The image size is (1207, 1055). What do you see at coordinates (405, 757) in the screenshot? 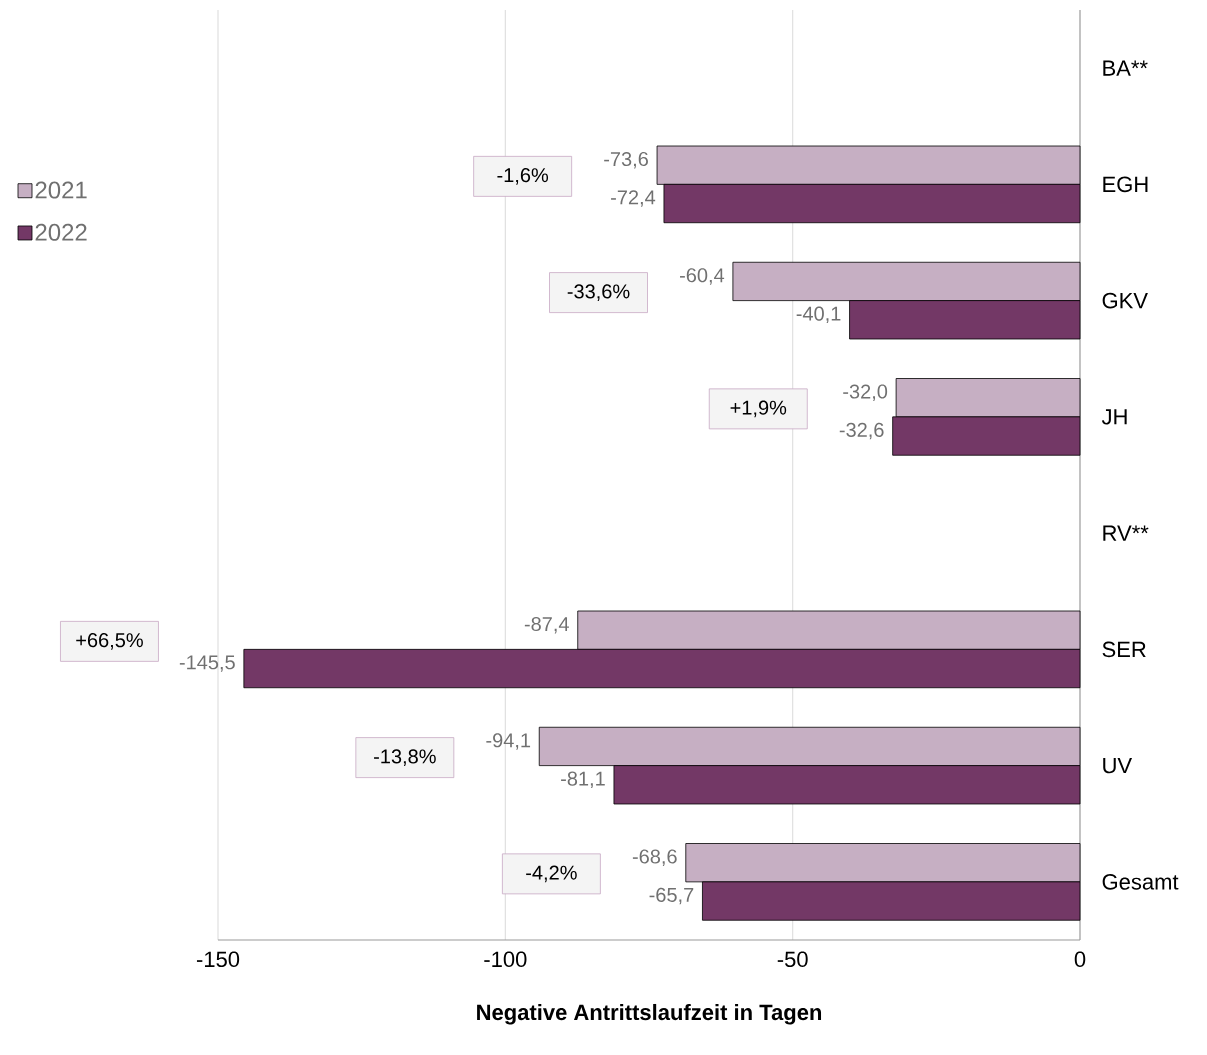
I see `annotation: -13,8%` at bounding box center [405, 757].